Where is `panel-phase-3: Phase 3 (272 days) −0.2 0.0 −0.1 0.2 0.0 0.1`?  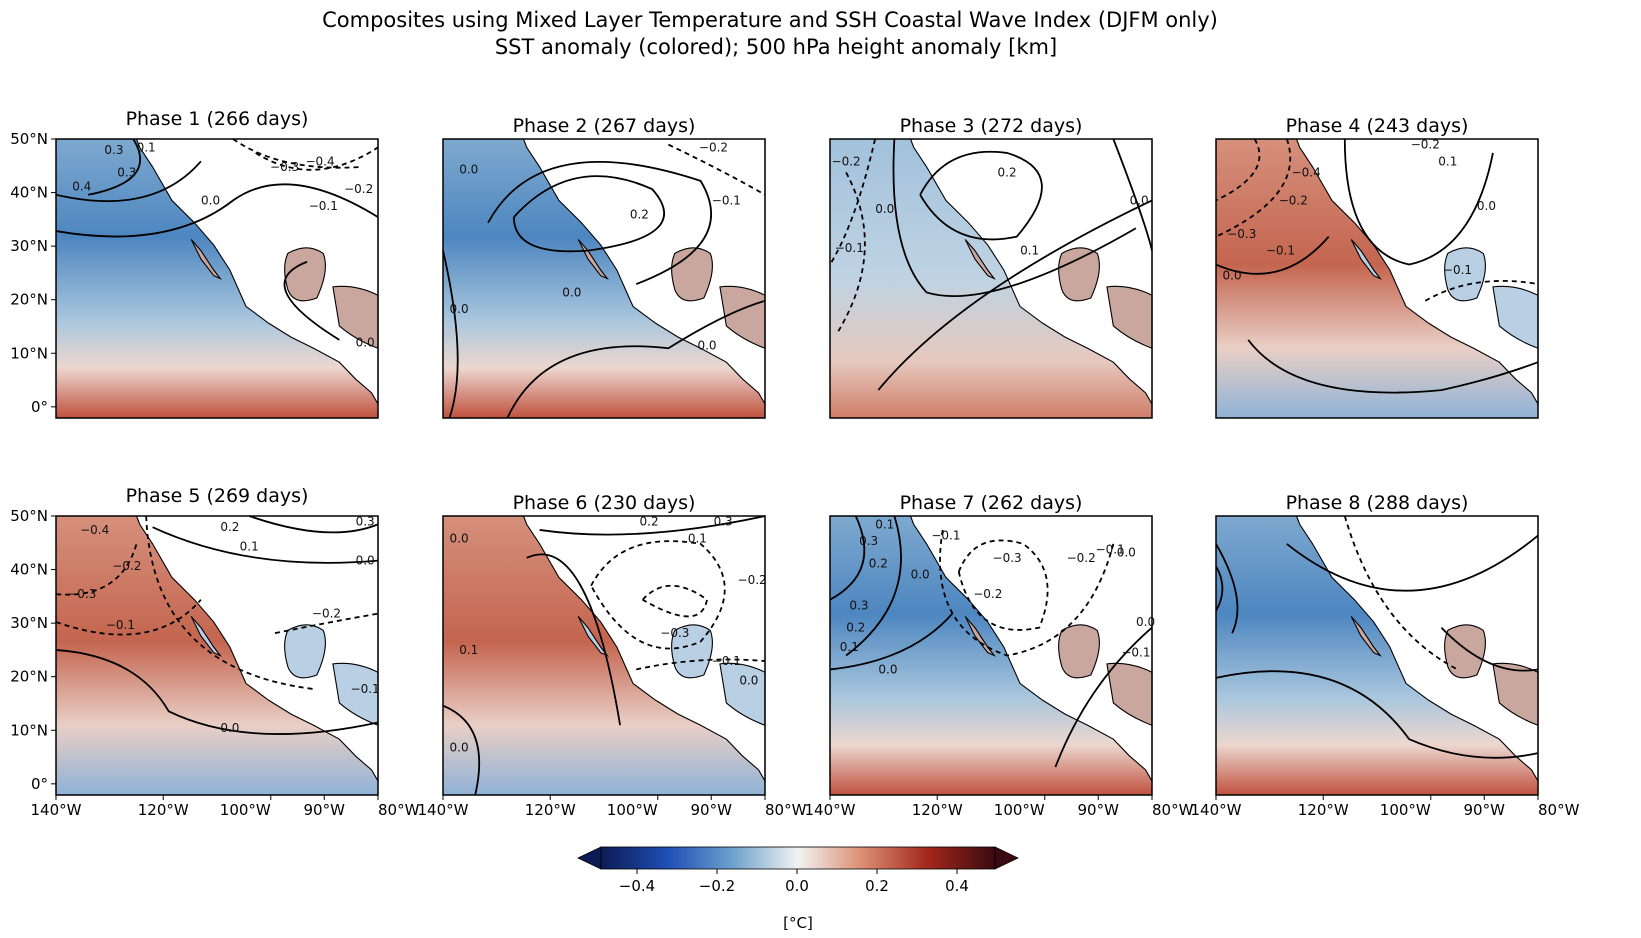
panel-phase-3: Phase 3 (272 days) −0.2 0.0 −0.1 0.2 0.0 0.1 is located at coordinates (991, 266).